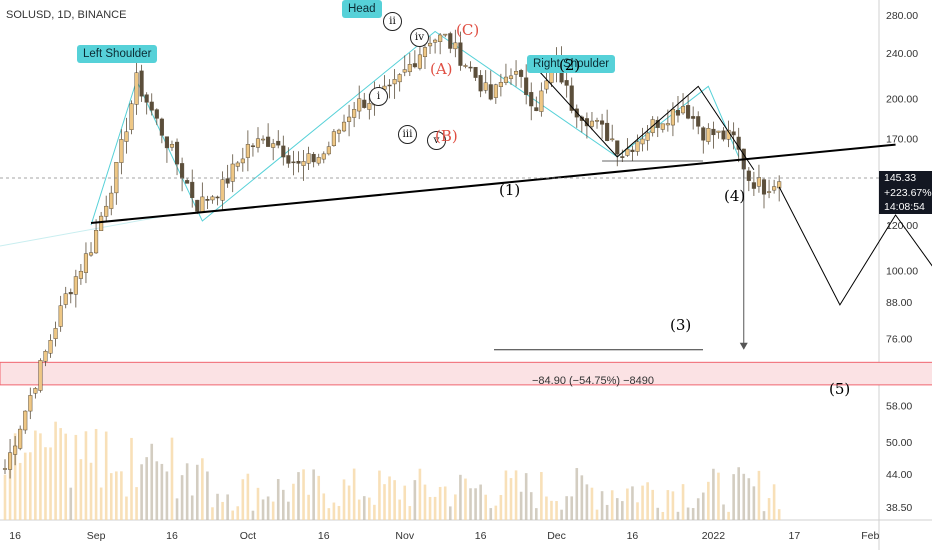 Image resolution: width=932 pixels, height=550 pixels. What do you see at coordinates (840, 389) in the screenshot?
I see `wave-5-label: (5)` at bounding box center [840, 389].